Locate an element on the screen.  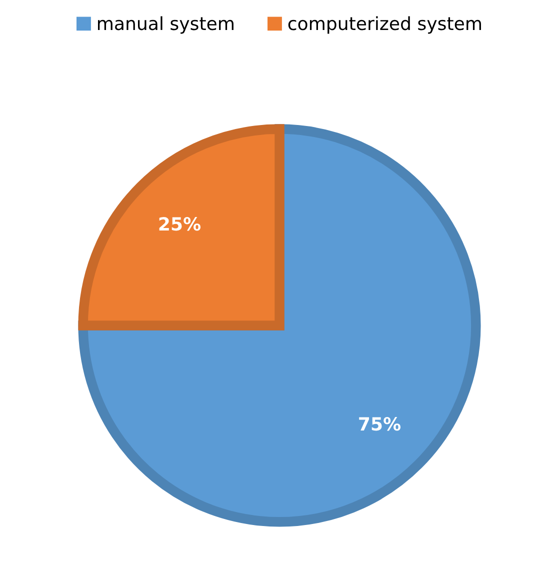
data-label: 25% is located at coordinates (180, 224).